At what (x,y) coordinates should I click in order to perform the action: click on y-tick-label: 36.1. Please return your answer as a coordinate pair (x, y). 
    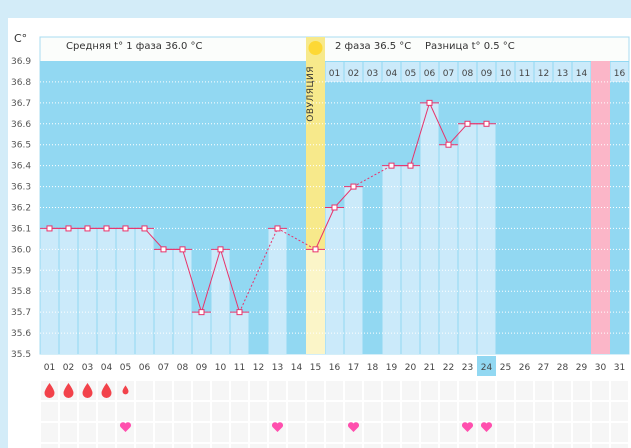
    Looking at the image, I should click on (21, 229).